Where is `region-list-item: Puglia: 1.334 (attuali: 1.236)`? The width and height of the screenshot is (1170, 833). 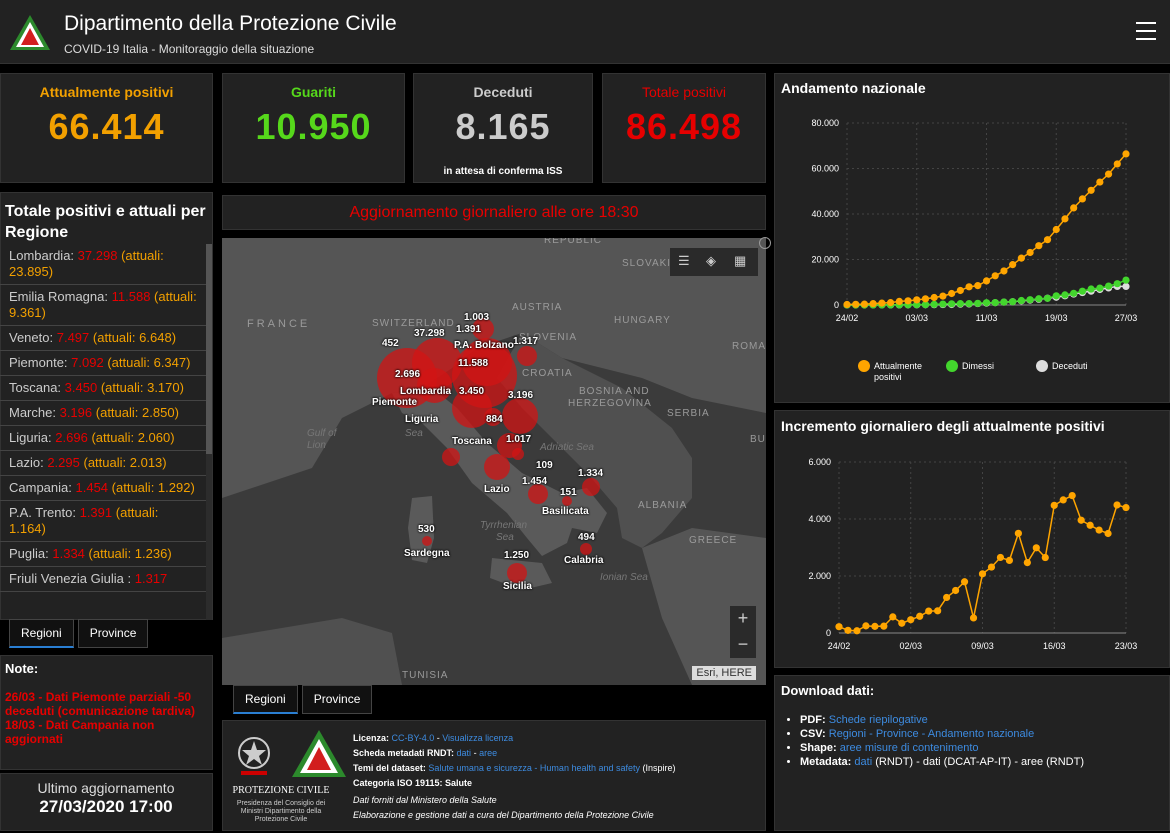
region-list-item: Puglia: 1.334 (attuali: 1.236) is located at coordinates (103, 554).